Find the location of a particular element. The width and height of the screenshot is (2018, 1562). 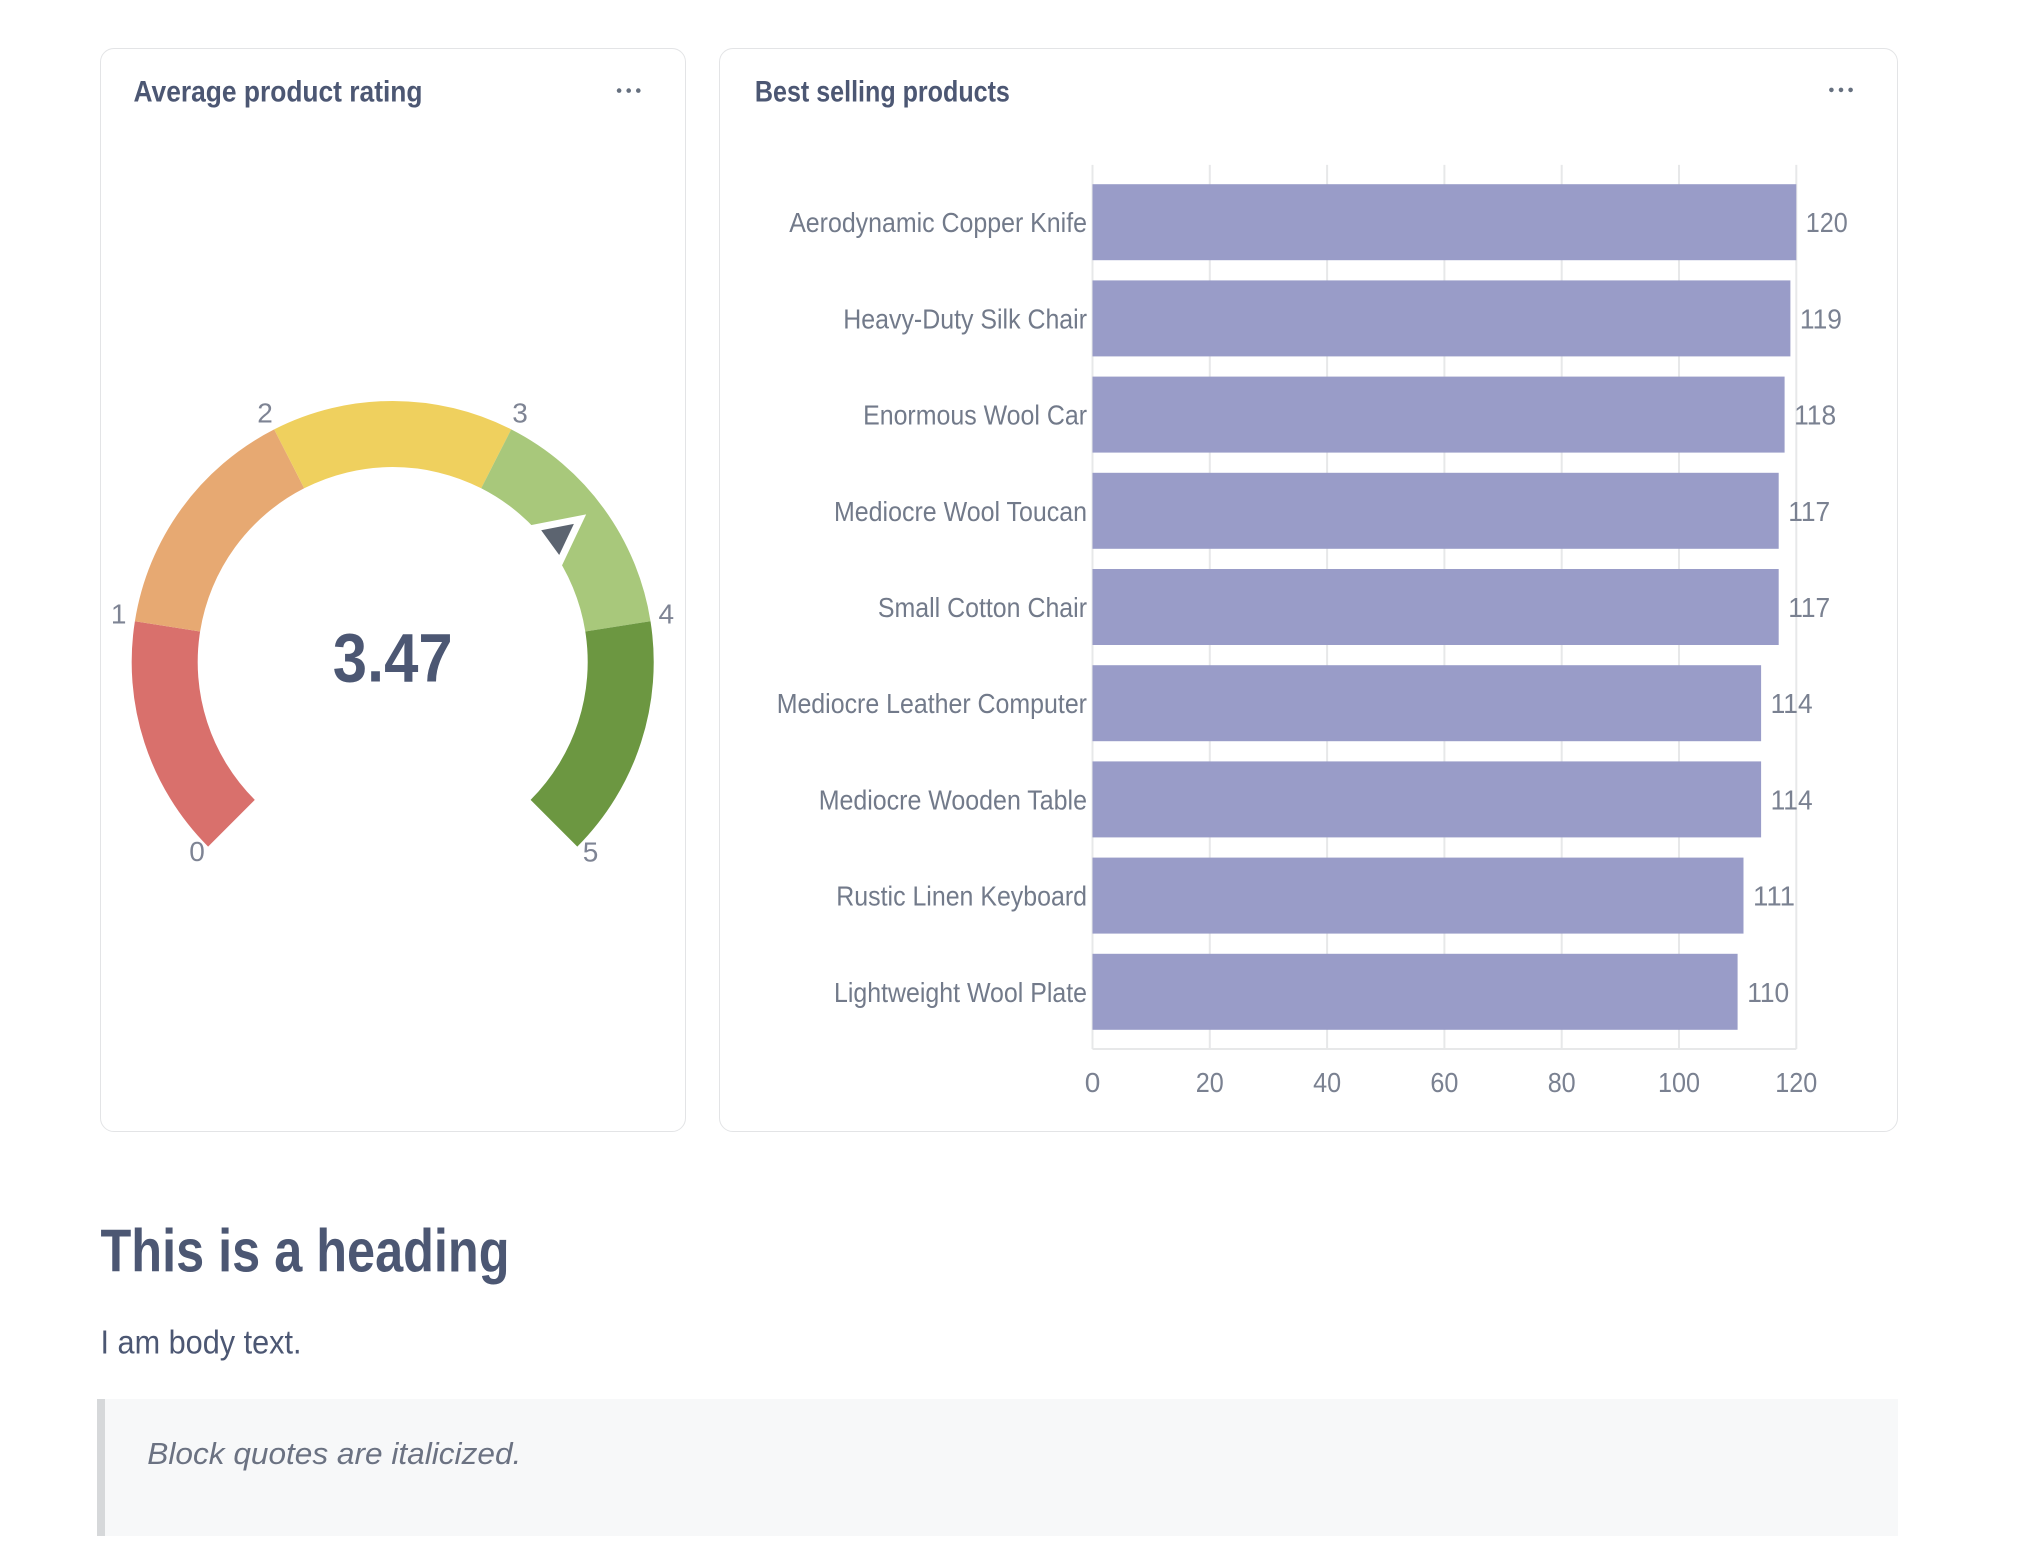

svg-text: 3 is located at coordinates (520, 413).